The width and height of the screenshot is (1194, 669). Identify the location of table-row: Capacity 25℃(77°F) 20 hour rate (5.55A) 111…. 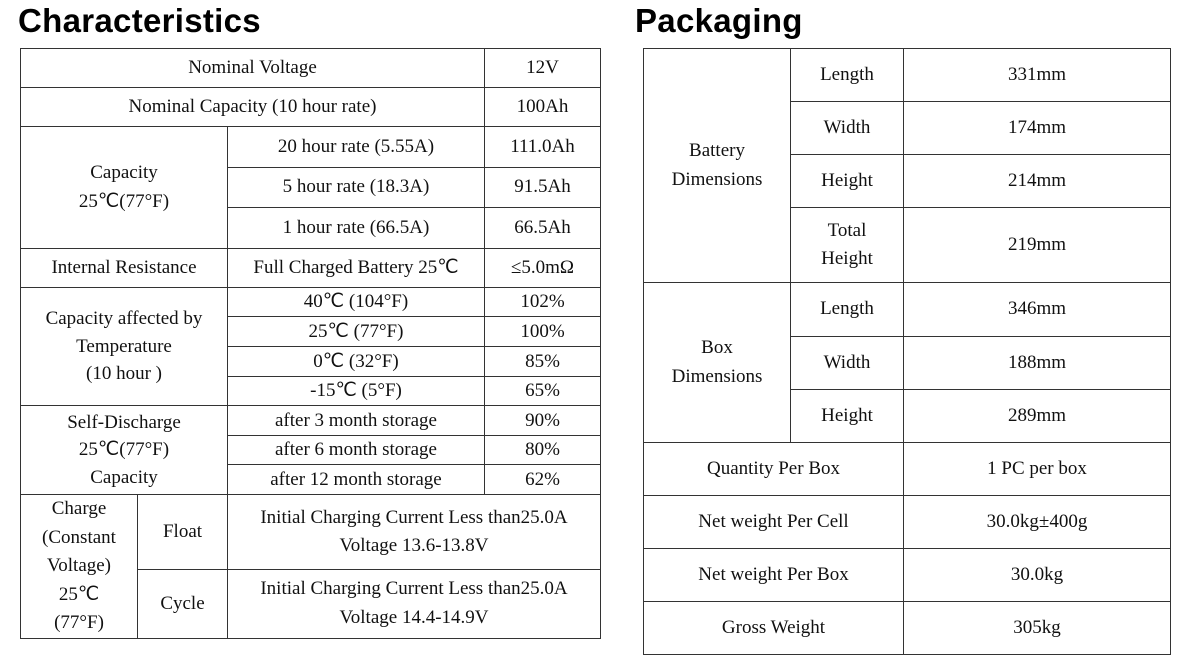
(310, 187).